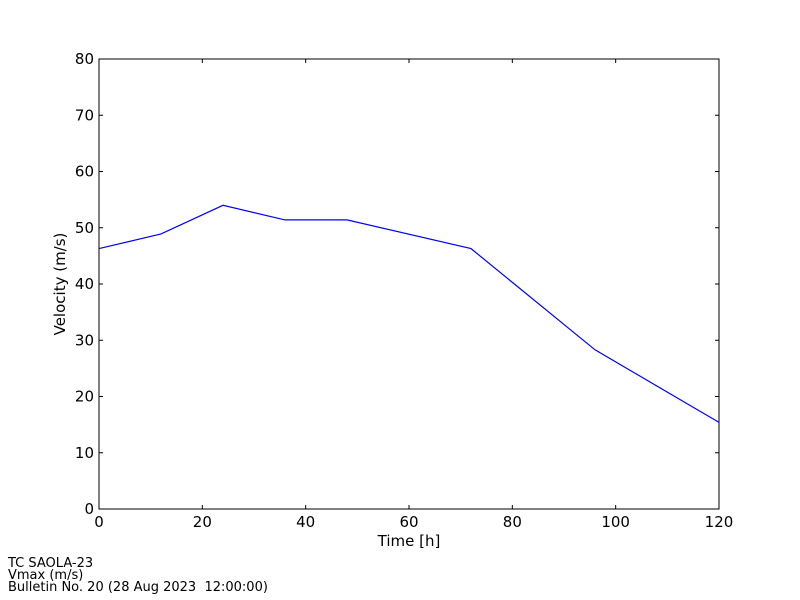 This screenshot has height=600, width=800. What do you see at coordinates (719, 522) in the screenshot?
I see `x-tick-label: 120` at bounding box center [719, 522].